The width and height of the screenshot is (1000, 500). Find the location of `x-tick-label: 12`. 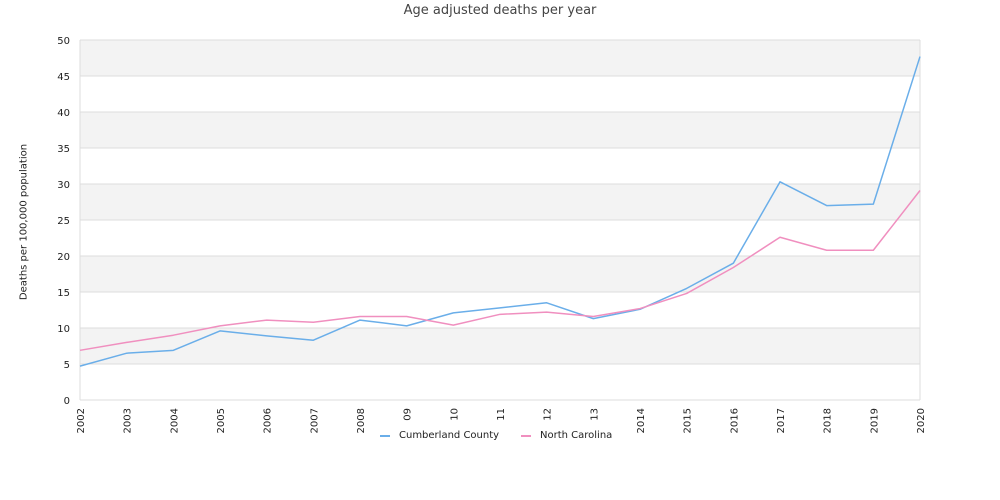

x-tick-label: 12 is located at coordinates (548, 414).